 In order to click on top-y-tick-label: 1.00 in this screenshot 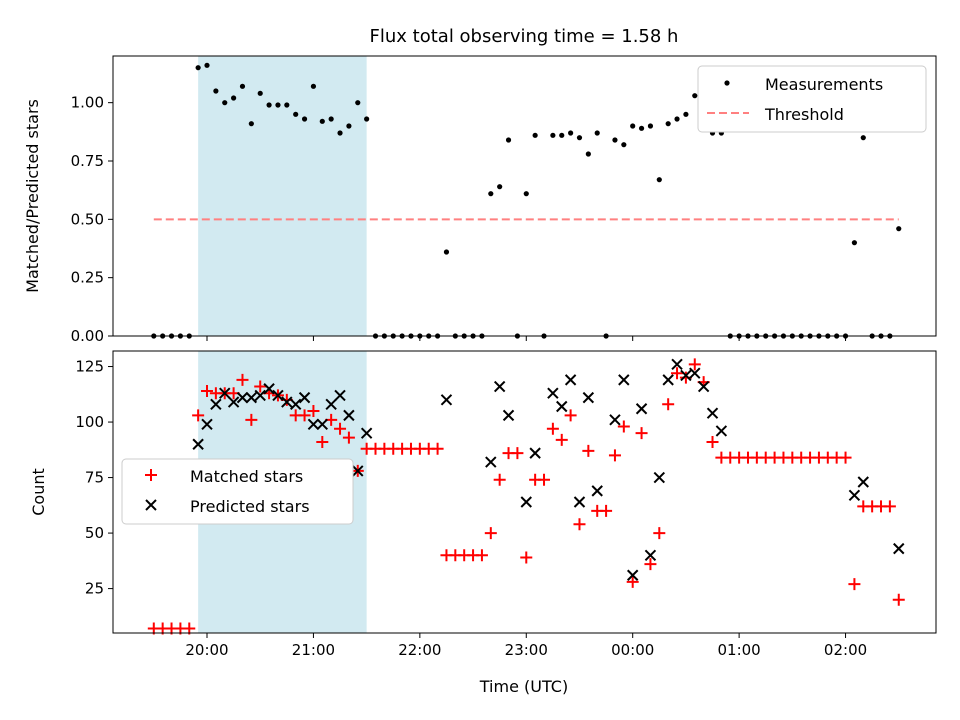, I will do `click(87, 103)`.